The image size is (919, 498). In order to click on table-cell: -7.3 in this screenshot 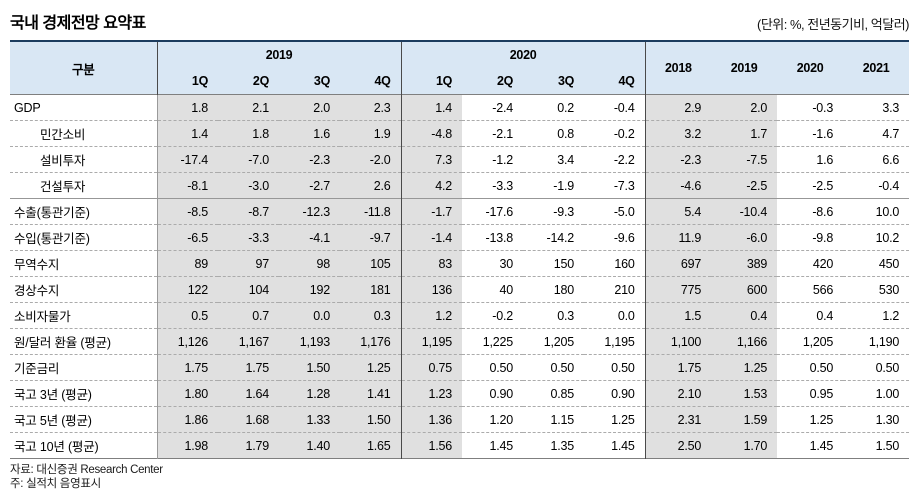, I will do `click(615, 185)`.